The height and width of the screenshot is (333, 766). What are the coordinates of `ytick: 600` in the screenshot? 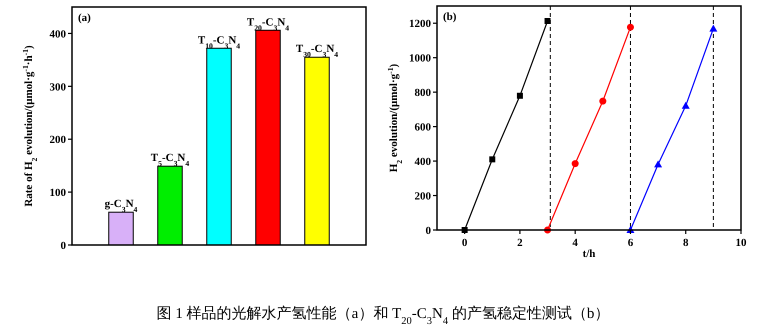 It's located at (422, 128).